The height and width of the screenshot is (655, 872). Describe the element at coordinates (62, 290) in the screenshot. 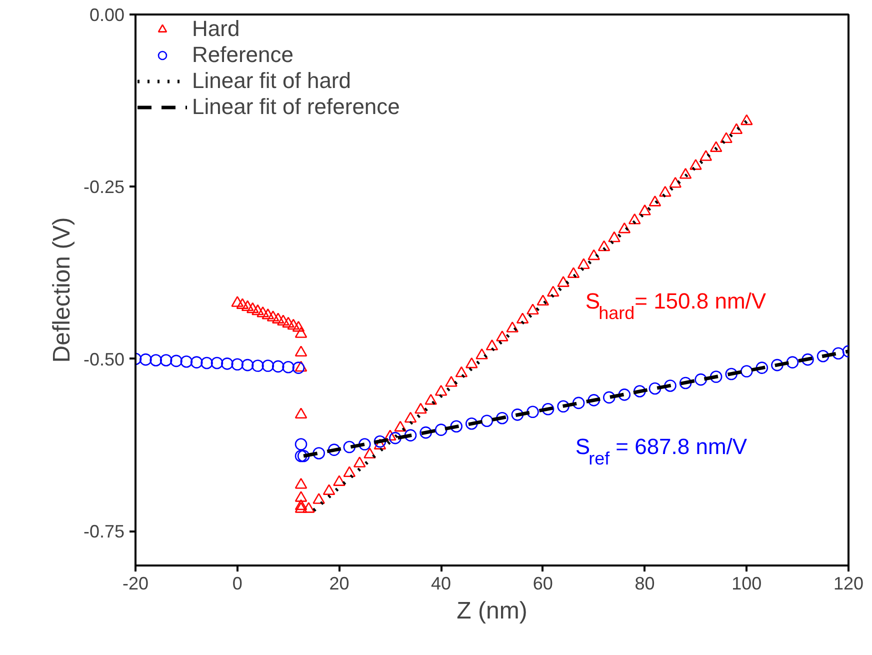

I see `y-axis-title: Deflection (V)` at that location.